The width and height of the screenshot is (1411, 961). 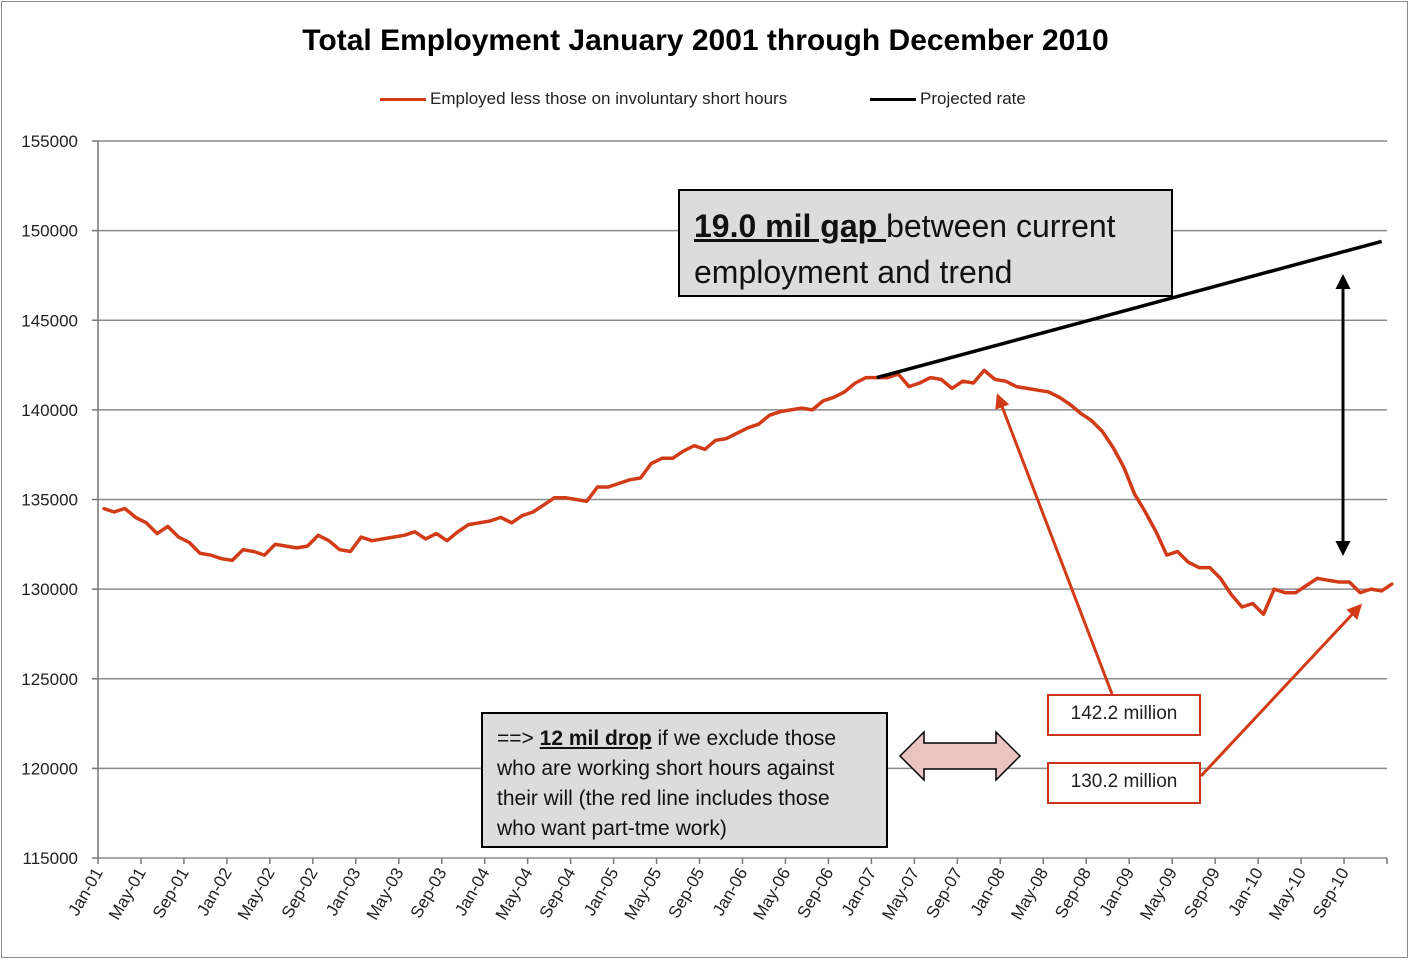 What do you see at coordinates (1124, 715) in the screenshot?
I see `peak-label-box: 142.2 million` at bounding box center [1124, 715].